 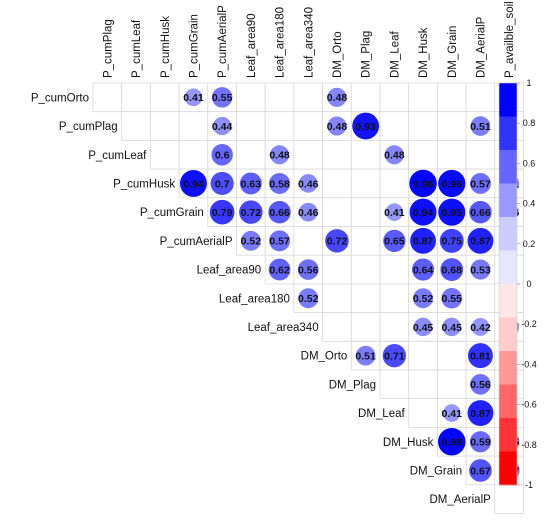 What do you see at coordinates (367, 54) in the screenshot?
I see `col-label-dm-plag: DM_Plag` at bounding box center [367, 54].